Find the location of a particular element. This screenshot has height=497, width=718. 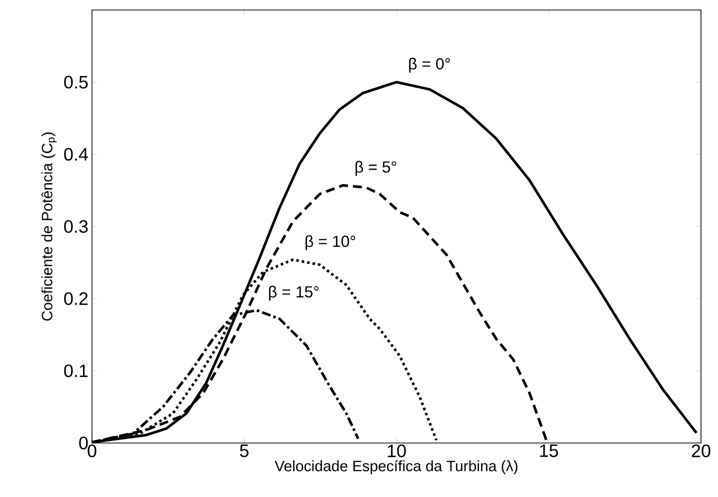

y-tick-label: 0.3 is located at coordinates (76, 226).